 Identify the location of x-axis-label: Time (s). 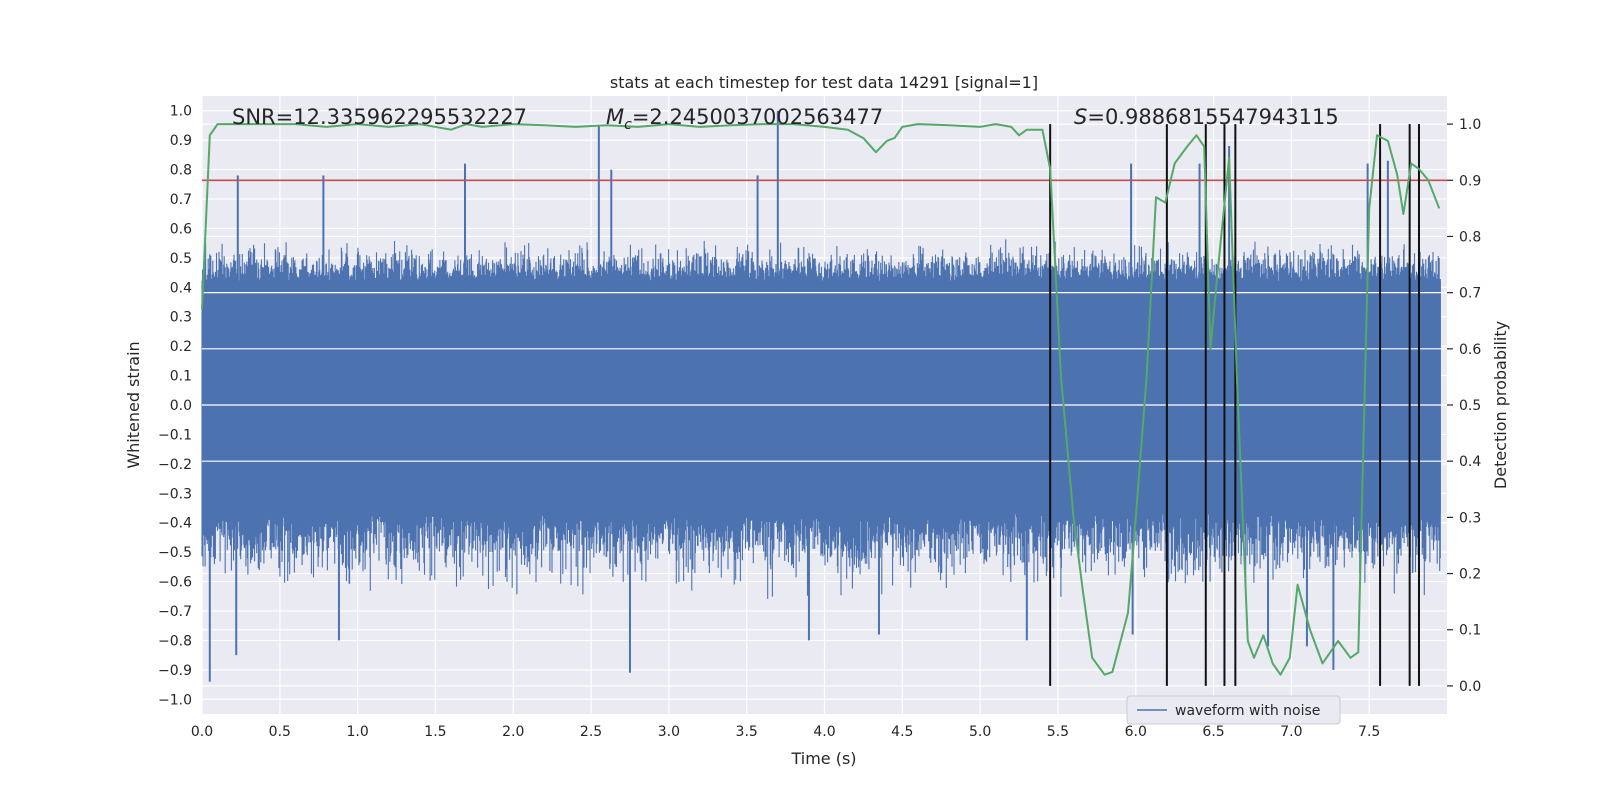
(823, 758).